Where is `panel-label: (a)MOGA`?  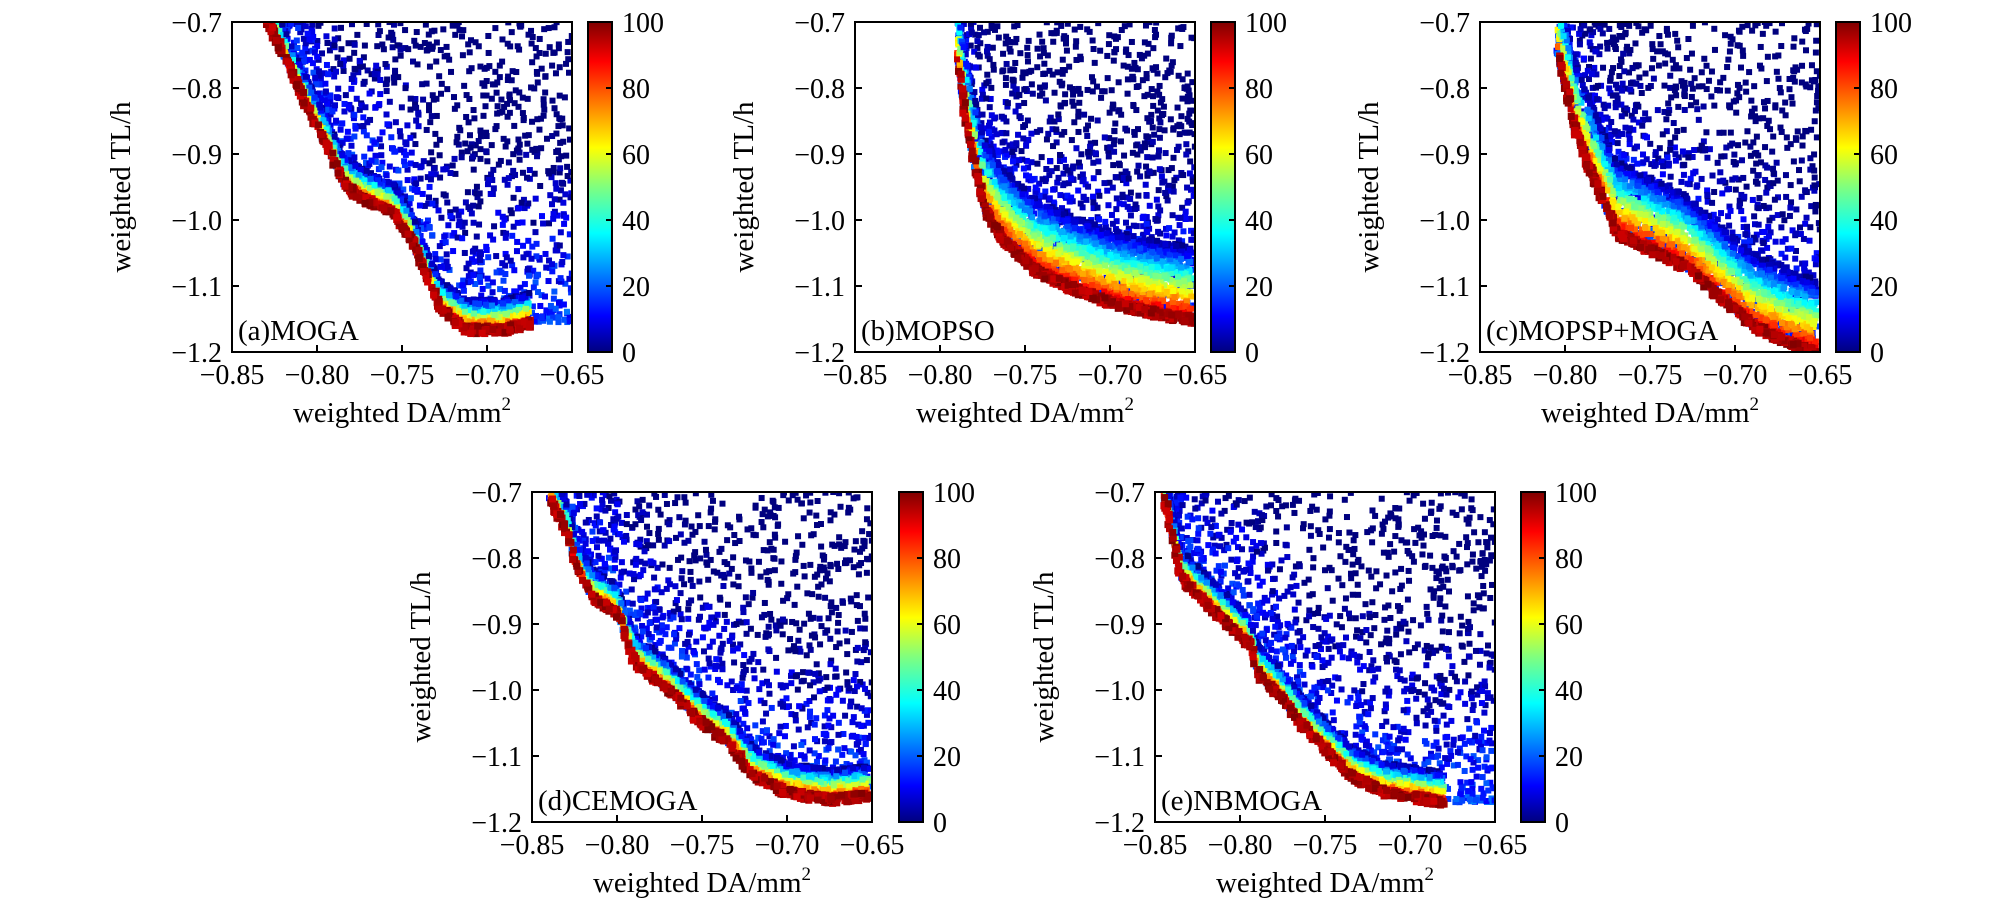 panel-label: (a)MOGA is located at coordinates (298, 331).